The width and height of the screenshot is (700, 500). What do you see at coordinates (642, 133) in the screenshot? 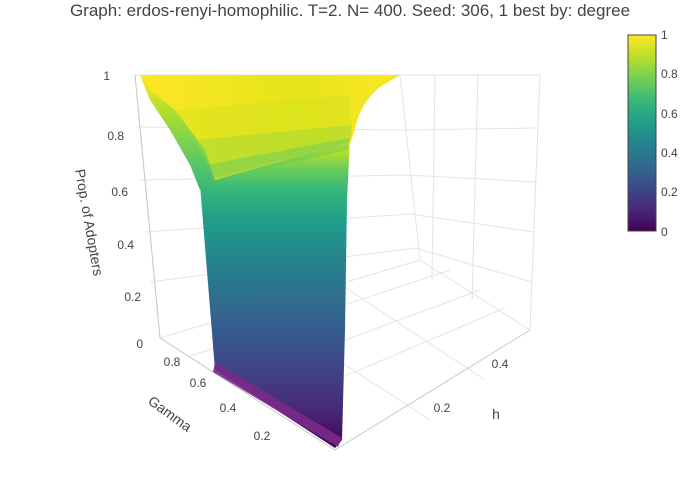
I see `colorbar-gradient` at bounding box center [642, 133].